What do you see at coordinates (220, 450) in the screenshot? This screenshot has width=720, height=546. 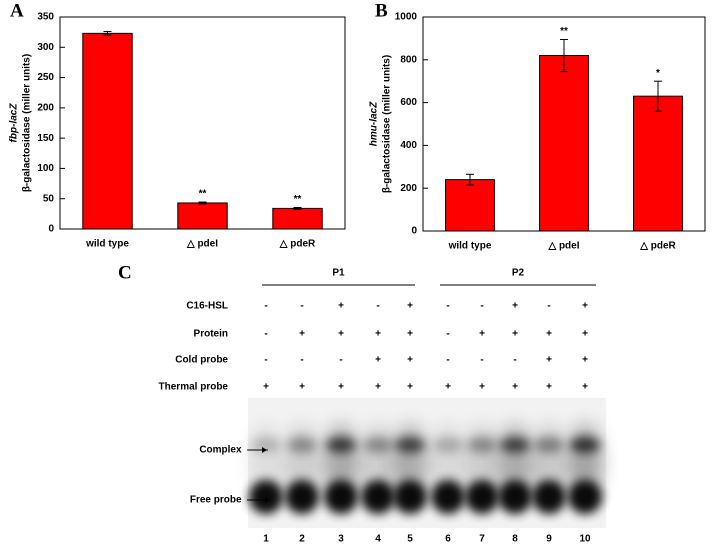 I see `band-label: Complex` at bounding box center [220, 450].